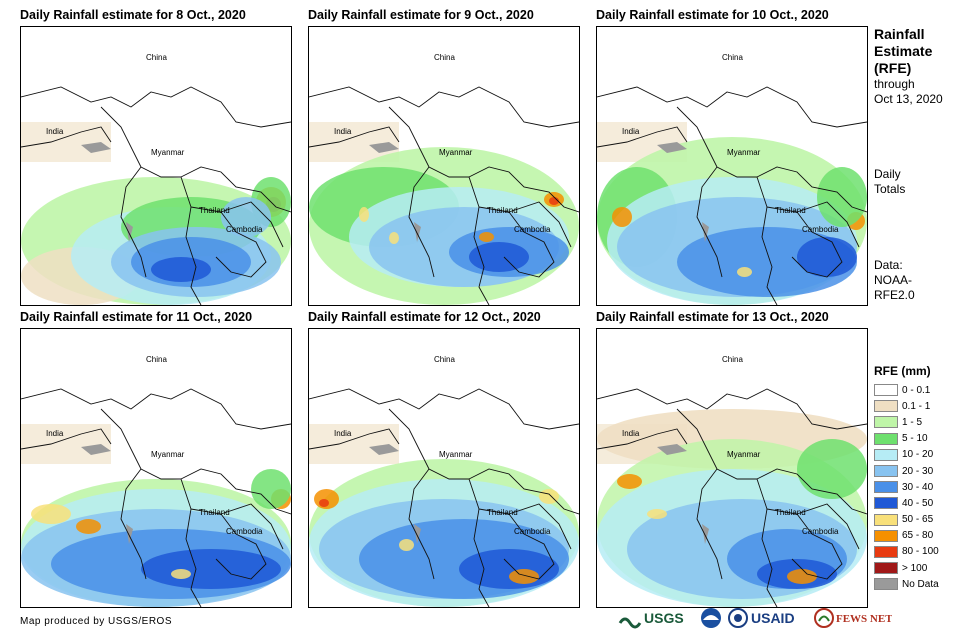 The height and width of the screenshot is (639, 967). Describe the element at coordinates (888, 265) in the screenshot. I see `data-label: Data:` at that location.